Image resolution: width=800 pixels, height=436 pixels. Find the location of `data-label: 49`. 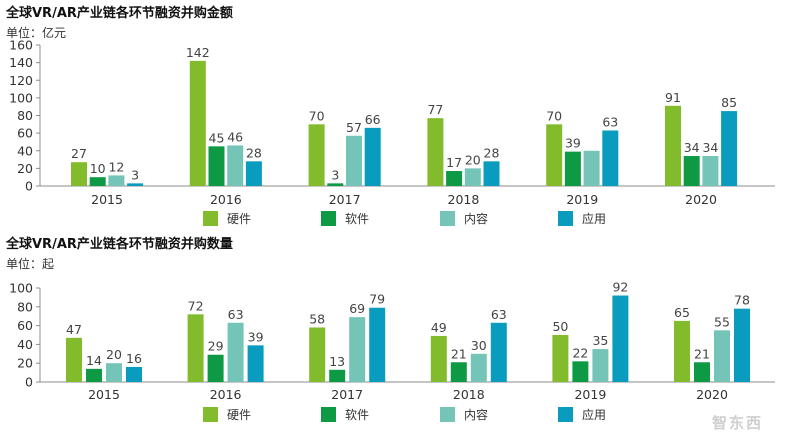

data-label: 49 is located at coordinates (439, 327).